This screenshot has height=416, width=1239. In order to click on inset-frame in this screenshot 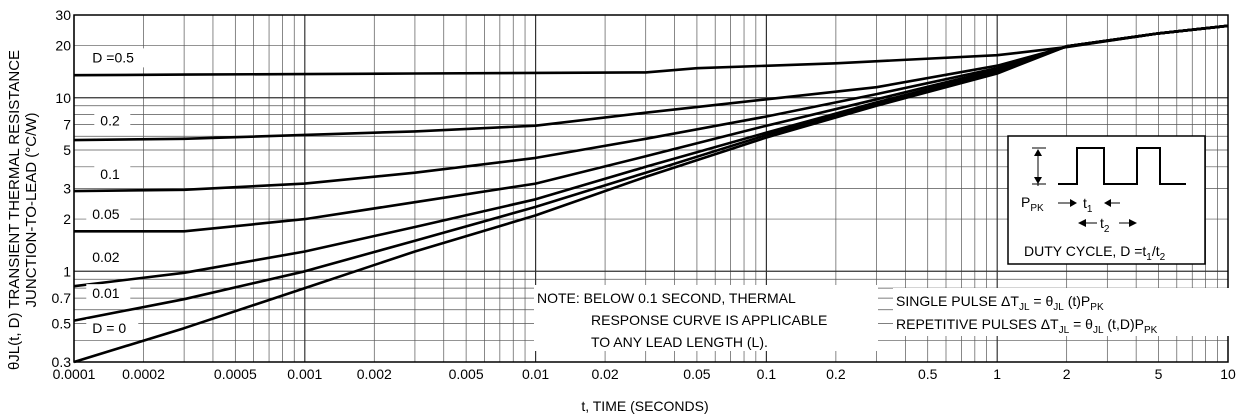, I will do `click(1106, 200)`.